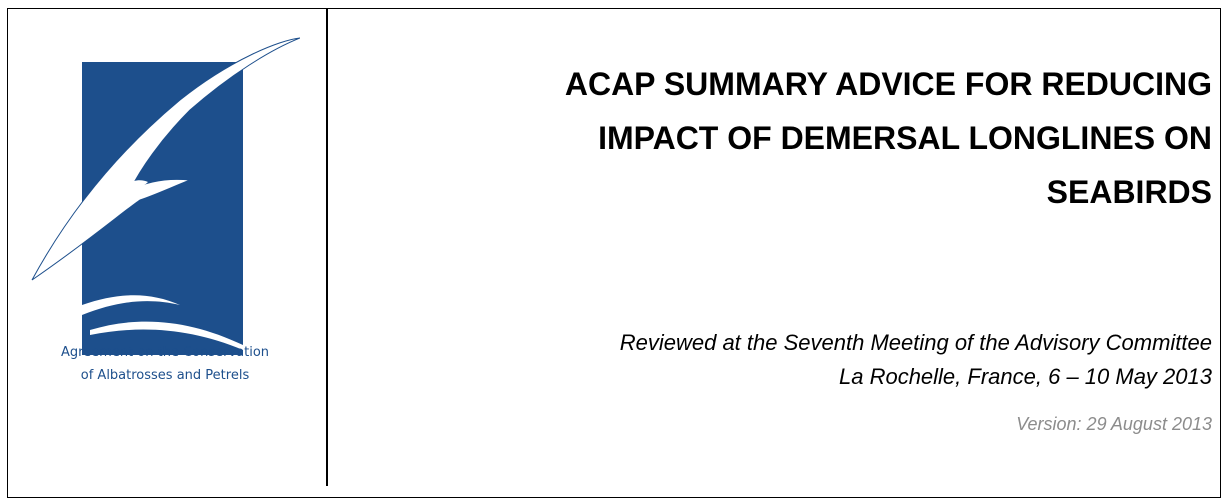 The width and height of the screenshot is (1230, 498). What do you see at coordinates (165, 196) in the screenshot?
I see `logo` at bounding box center [165, 196].